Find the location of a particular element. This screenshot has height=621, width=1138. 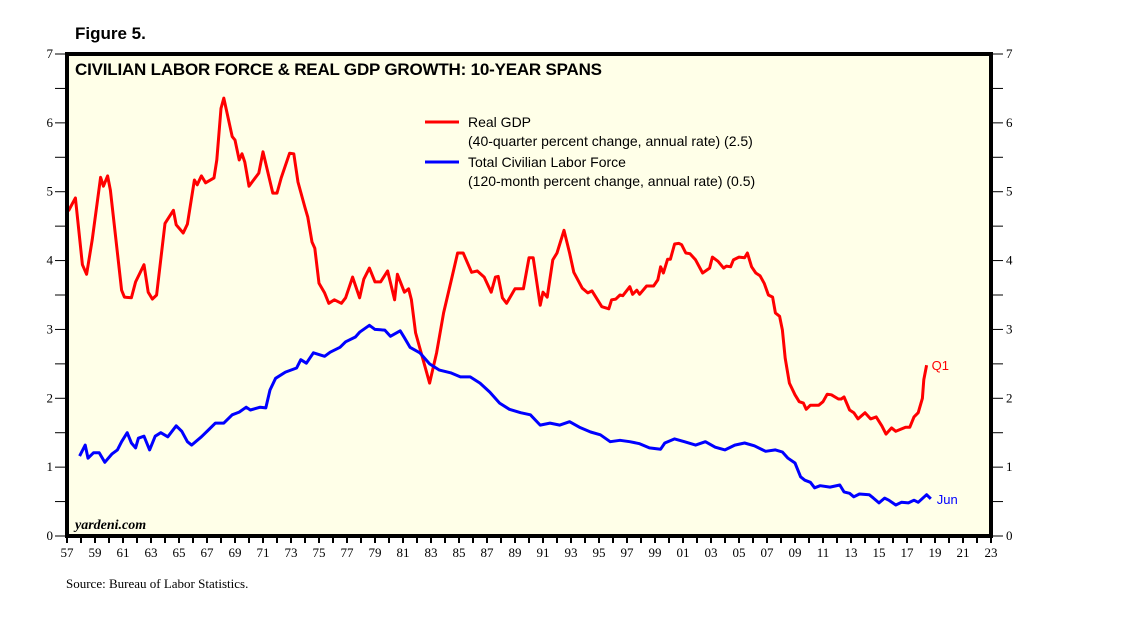

x-tick-label: 63 is located at coordinates (151, 552).